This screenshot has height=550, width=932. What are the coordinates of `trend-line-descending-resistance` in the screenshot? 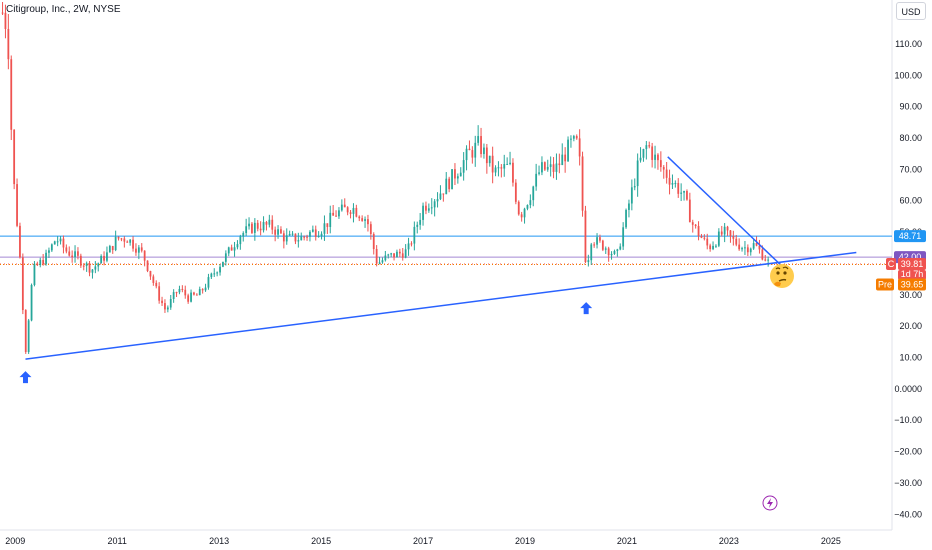 It's located at (725, 212).